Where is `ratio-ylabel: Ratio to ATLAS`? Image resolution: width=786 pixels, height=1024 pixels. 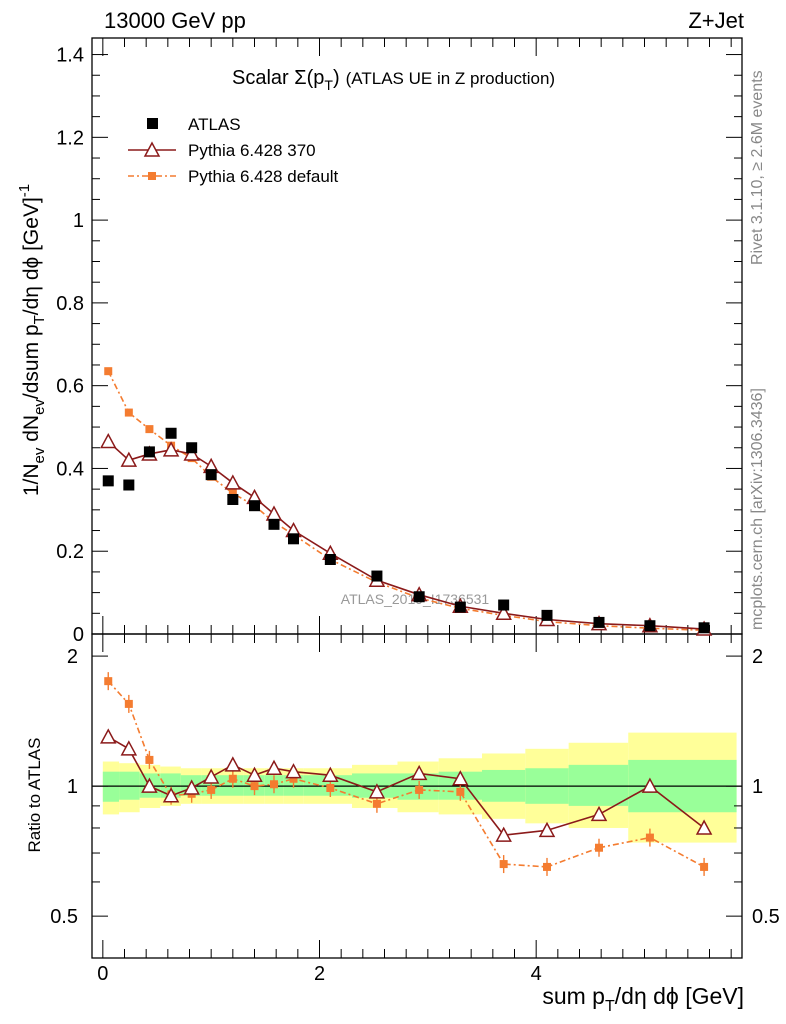
ratio-ylabel: Ratio to ATLAS is located at coordinates (34, 795).